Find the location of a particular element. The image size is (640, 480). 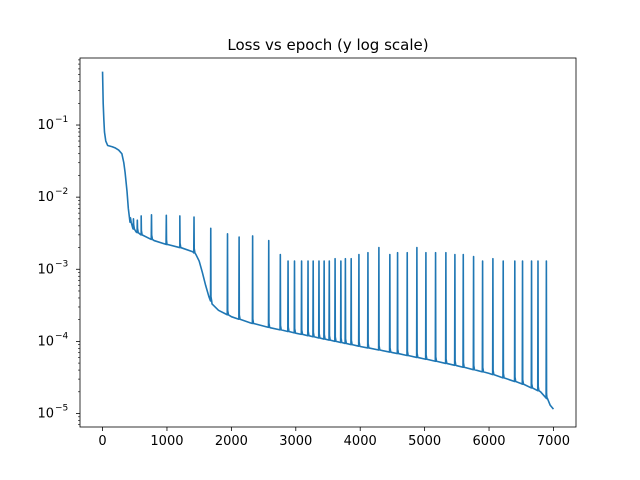

x-tick-label: 7000 is located at coordinates (553, 441).